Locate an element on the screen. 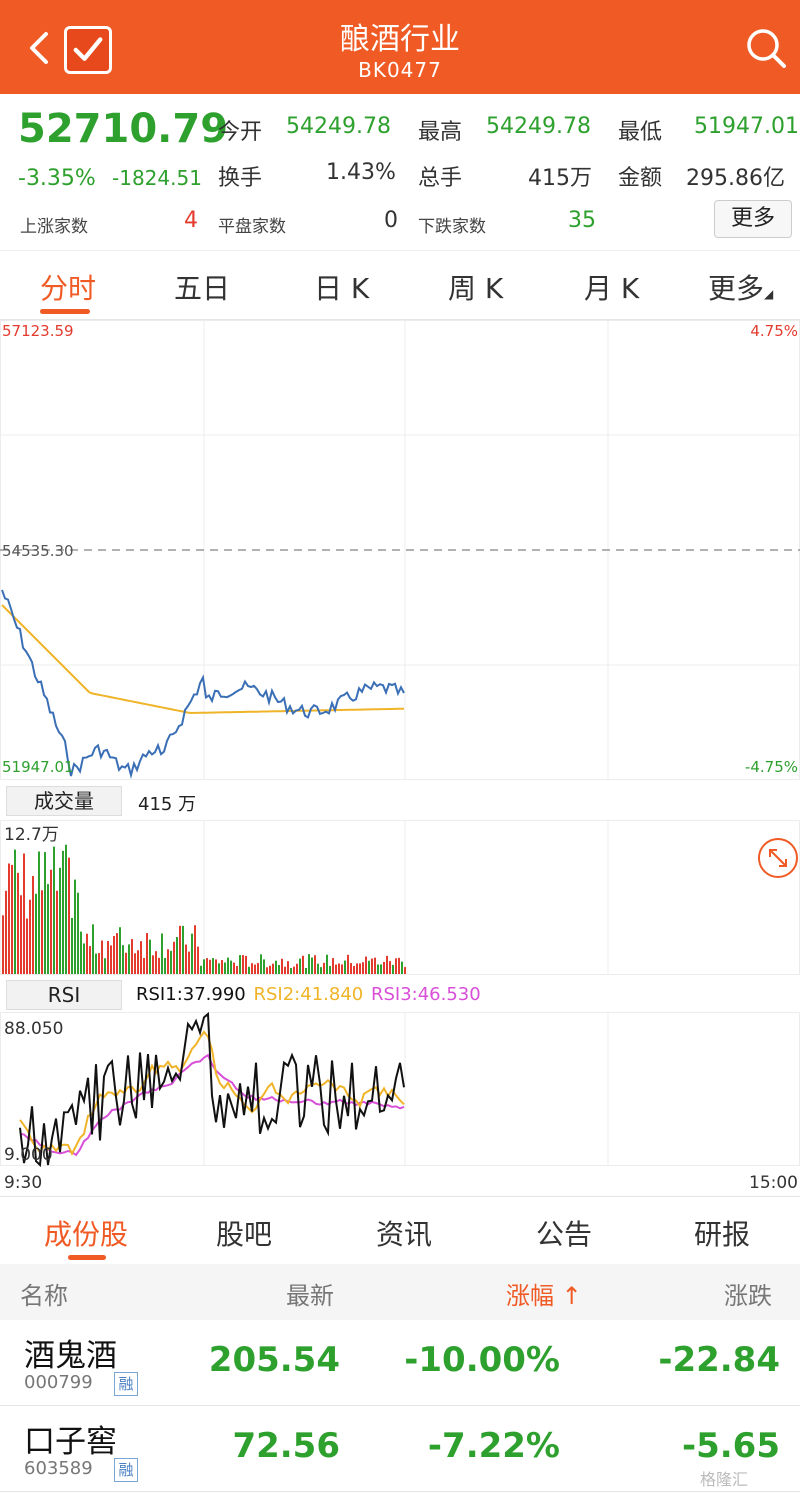 This screenshot has width=800, height=1494. search-icon is located at coordinates (766, 48).